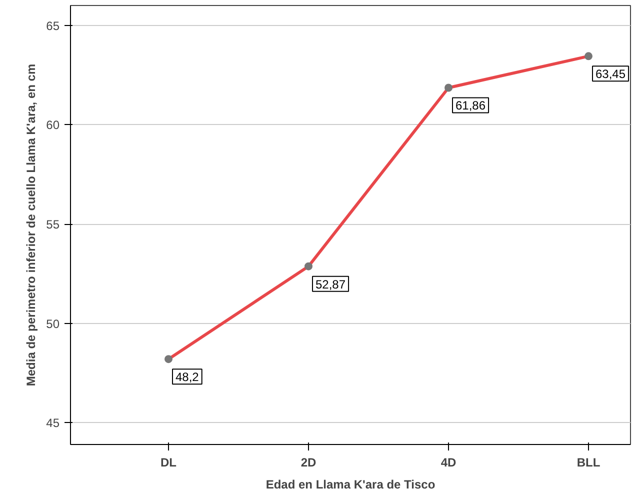  I want to click on data-label: 61,86, so click(471, 105).